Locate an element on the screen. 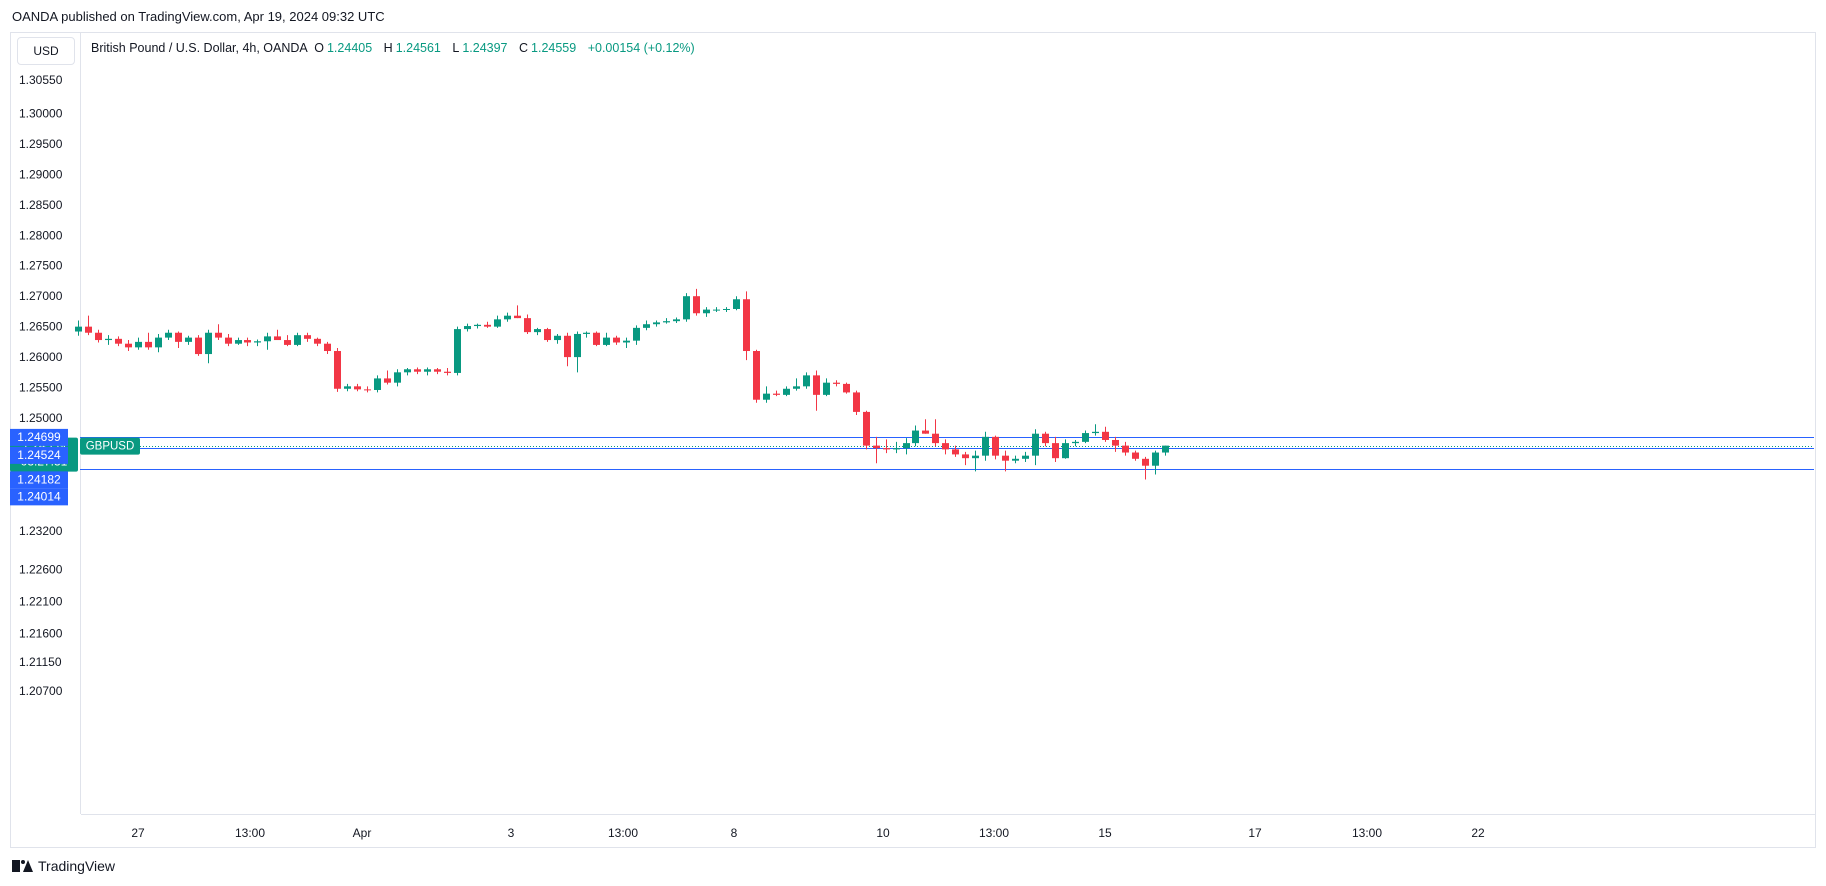 The width and height of the screenshot is (1826, 886). level-badge-value: 1.24182 is located at coordinates (39, 479).